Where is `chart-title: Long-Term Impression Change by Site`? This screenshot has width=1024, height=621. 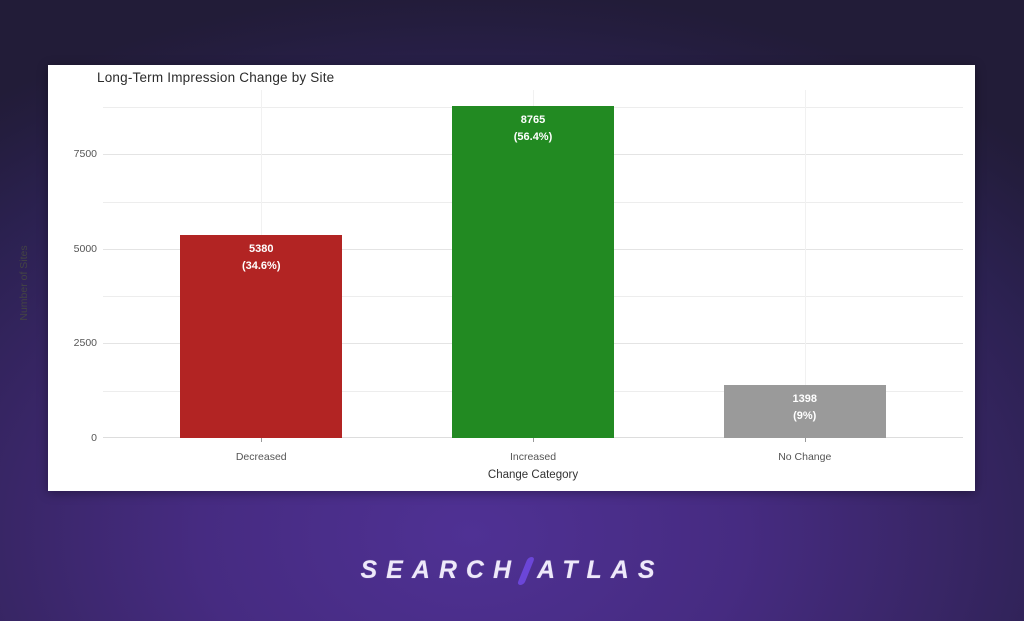
chart-title: Long-Term Impression Change by Site is located at coordinates (216, 77).